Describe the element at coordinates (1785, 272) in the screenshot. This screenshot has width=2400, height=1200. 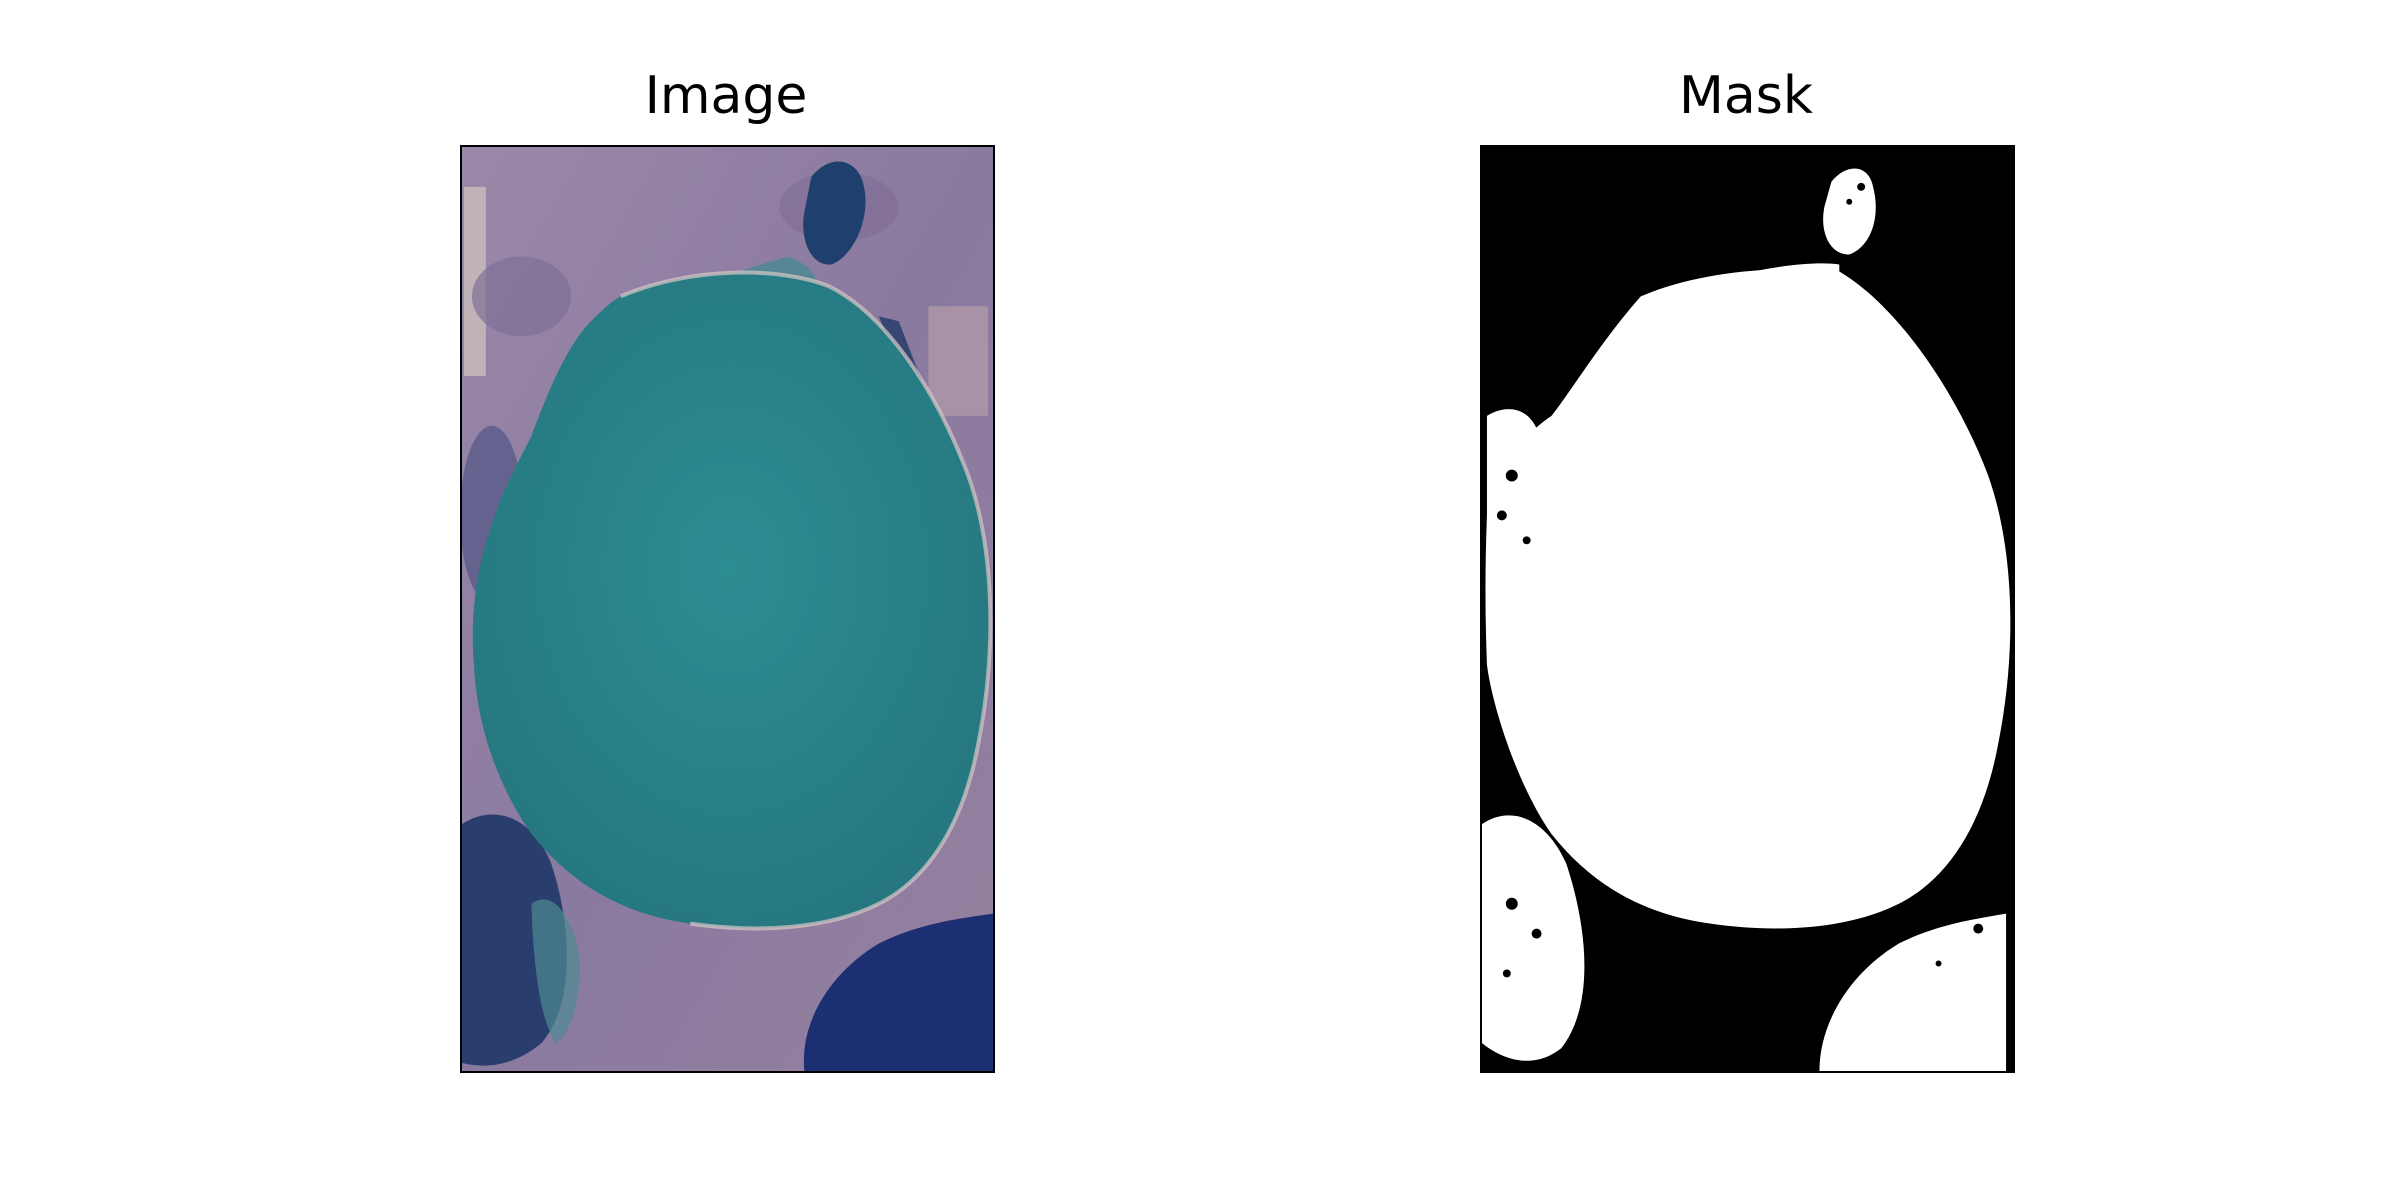
I see `mask-inlet-streak` at that location.